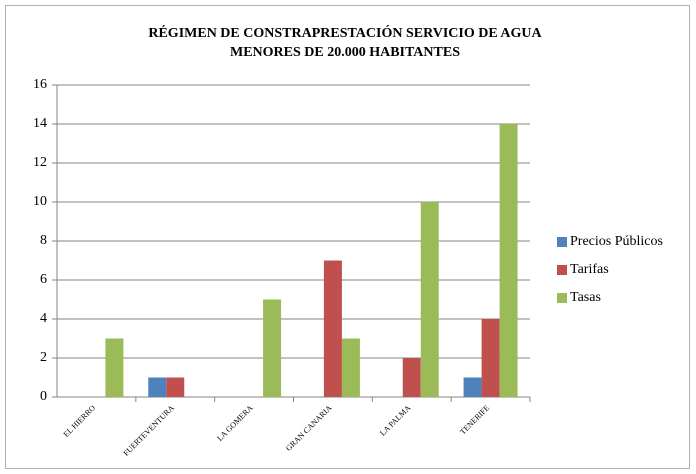 Image resolution: width=696 pixels, height=474 pixels. I want to click on legend-label: Precios Públicos, so click(616, 241).